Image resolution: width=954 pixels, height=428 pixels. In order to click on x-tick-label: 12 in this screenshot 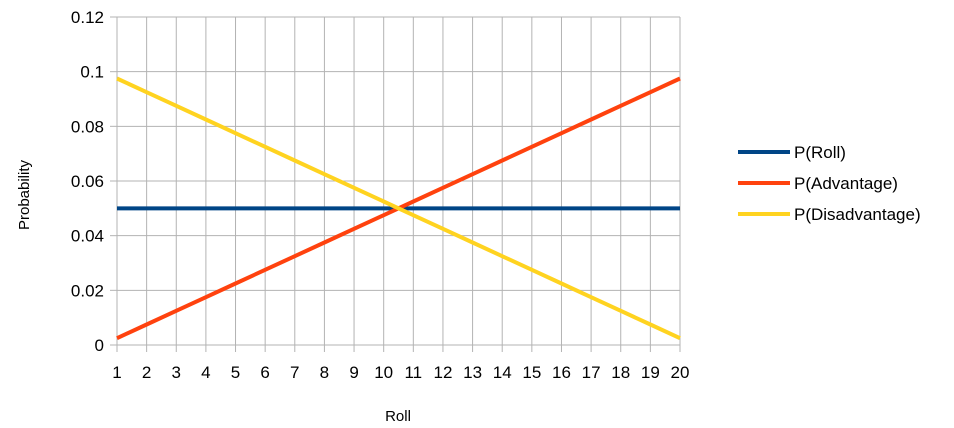, I will do `click(442, 372)`.